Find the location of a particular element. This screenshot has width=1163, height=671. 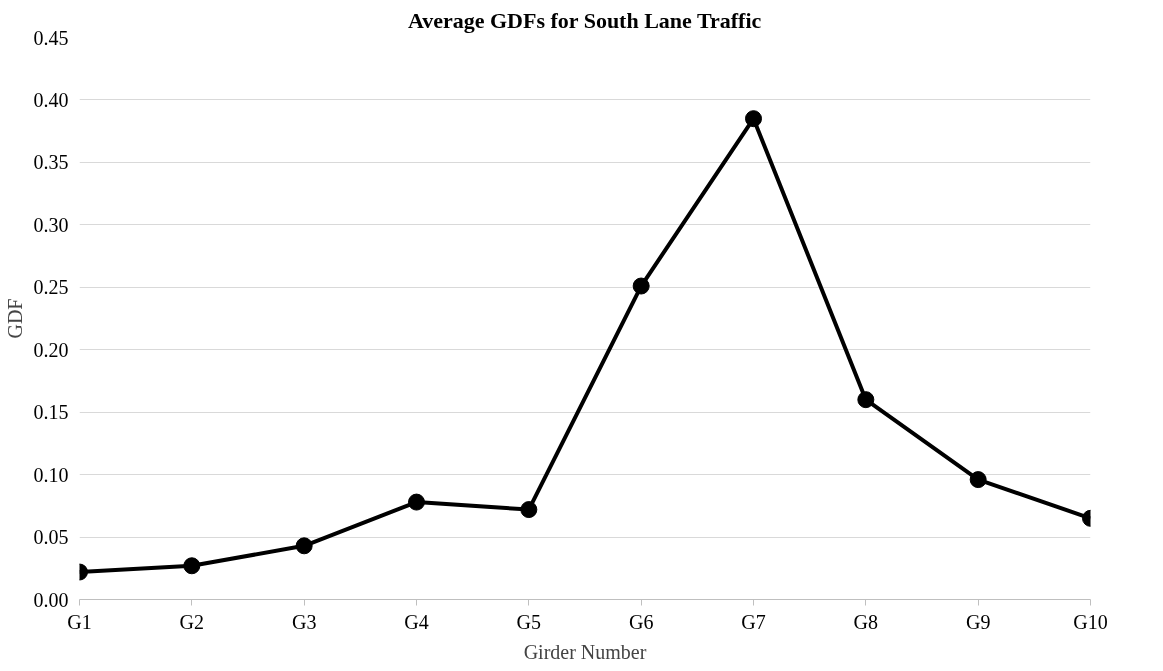

y-tick-label: 0.35 is located at coordinates (51, 162).